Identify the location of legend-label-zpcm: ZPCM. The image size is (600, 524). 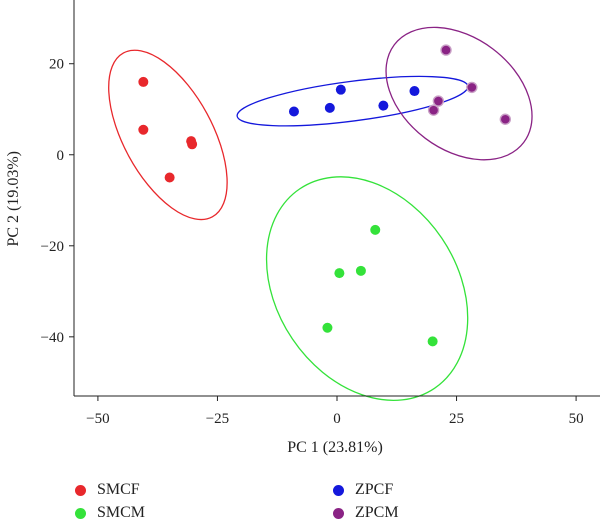
(377, 512).